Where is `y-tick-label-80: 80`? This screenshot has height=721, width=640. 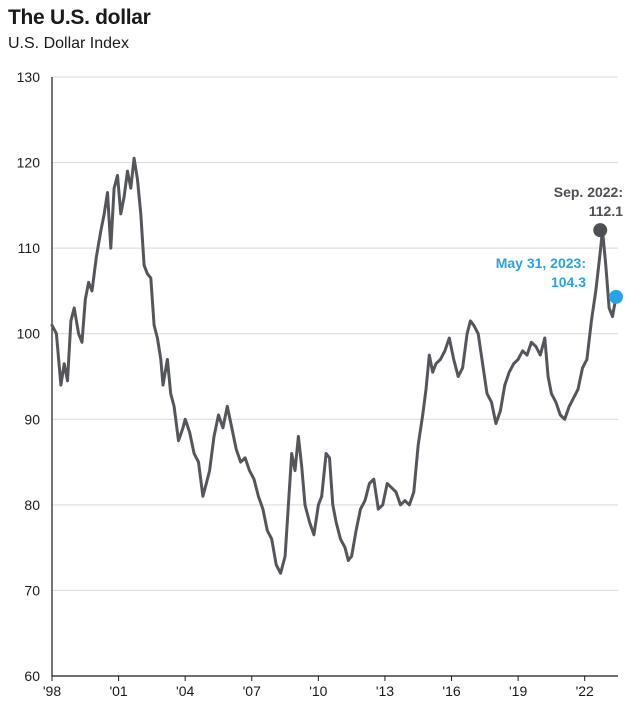
y-tick-label-80: 80 is located at coordinates (32, 505).